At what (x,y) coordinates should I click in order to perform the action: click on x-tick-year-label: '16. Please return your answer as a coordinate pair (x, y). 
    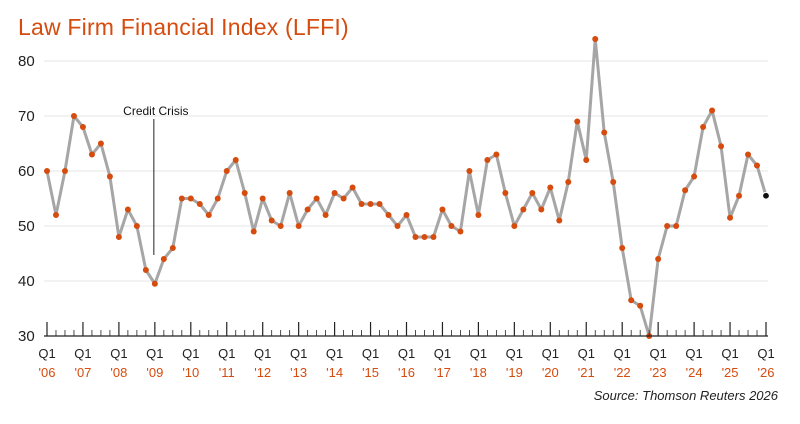
    Looking at the image, I should click on (406, 372).